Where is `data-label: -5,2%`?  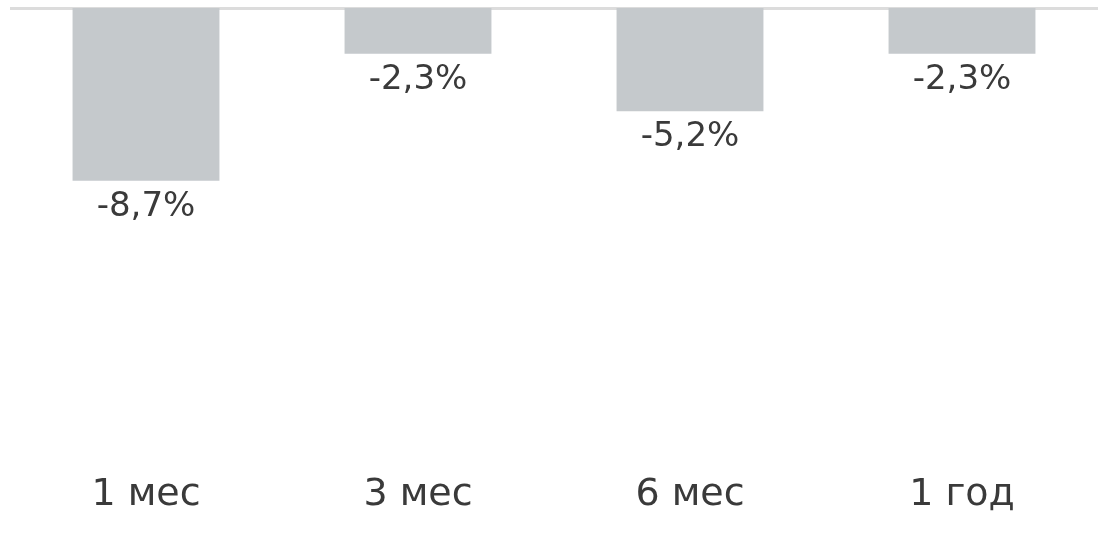 data-label: -5,2% is located at coordinates (690, 134).